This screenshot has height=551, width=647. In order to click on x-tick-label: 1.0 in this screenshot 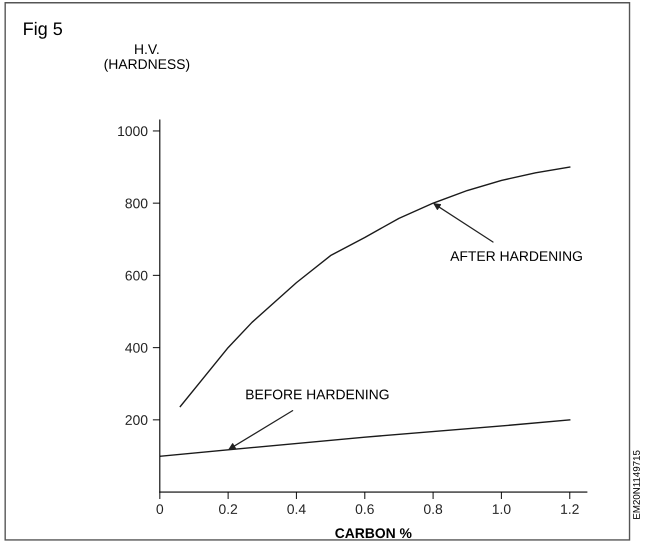, I will do `click(501, 509)`.